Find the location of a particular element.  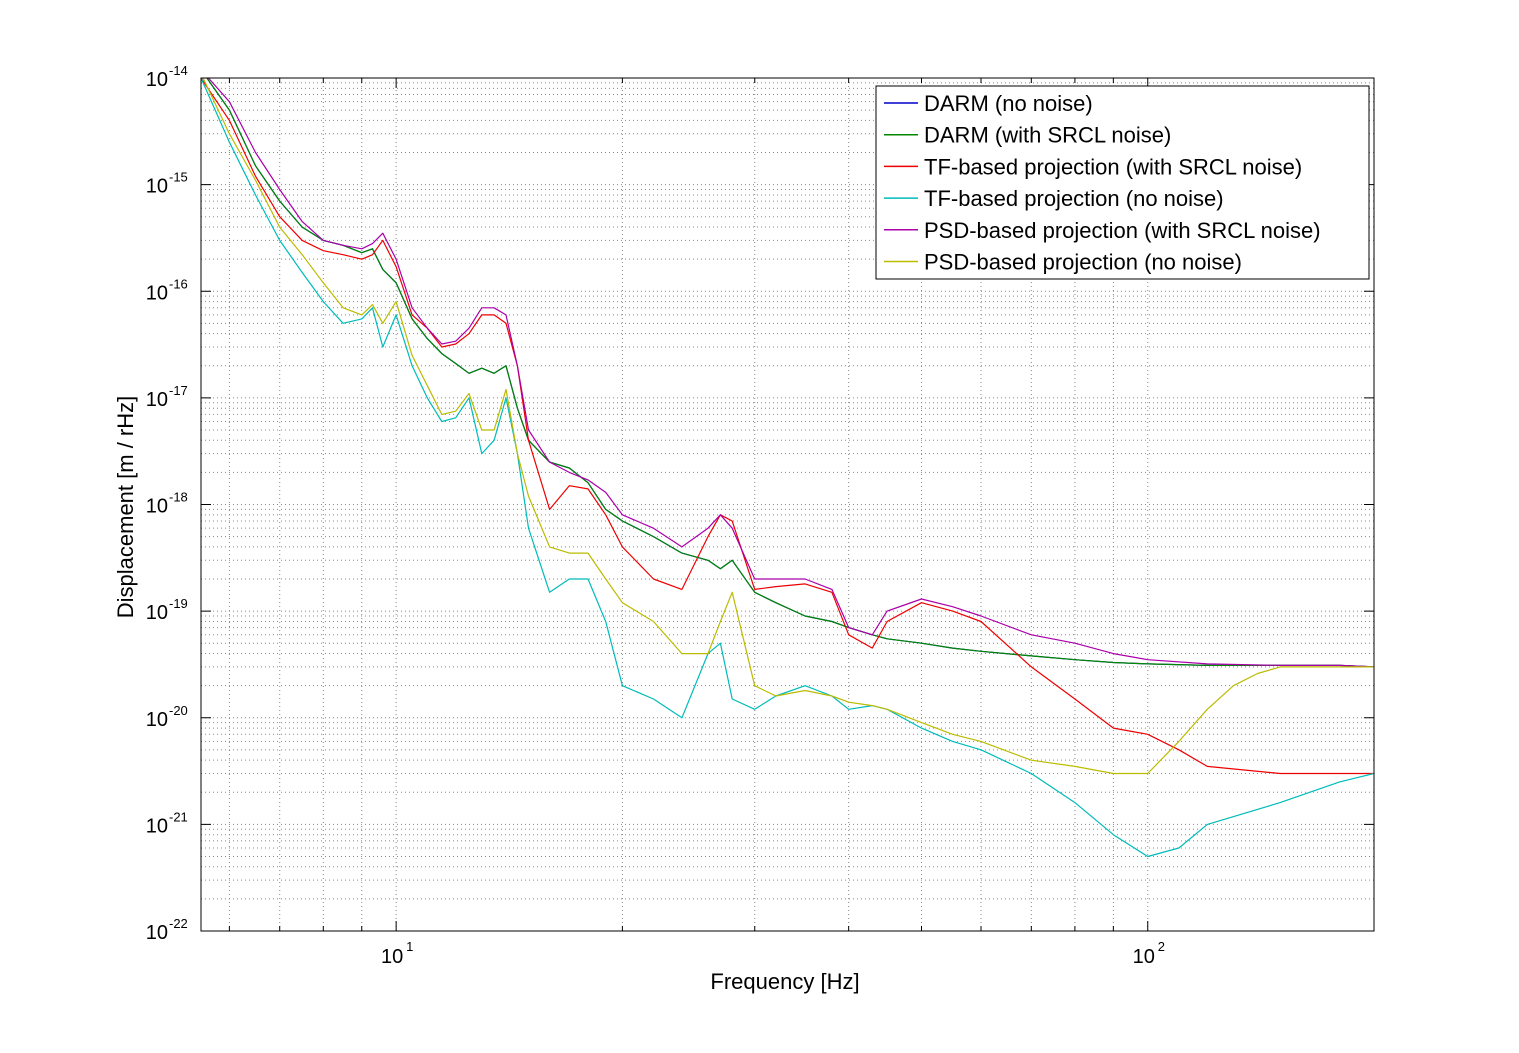

legend-entry-3: TF-based projection (with SRCL noise) is located at coordinates (1113, 166).